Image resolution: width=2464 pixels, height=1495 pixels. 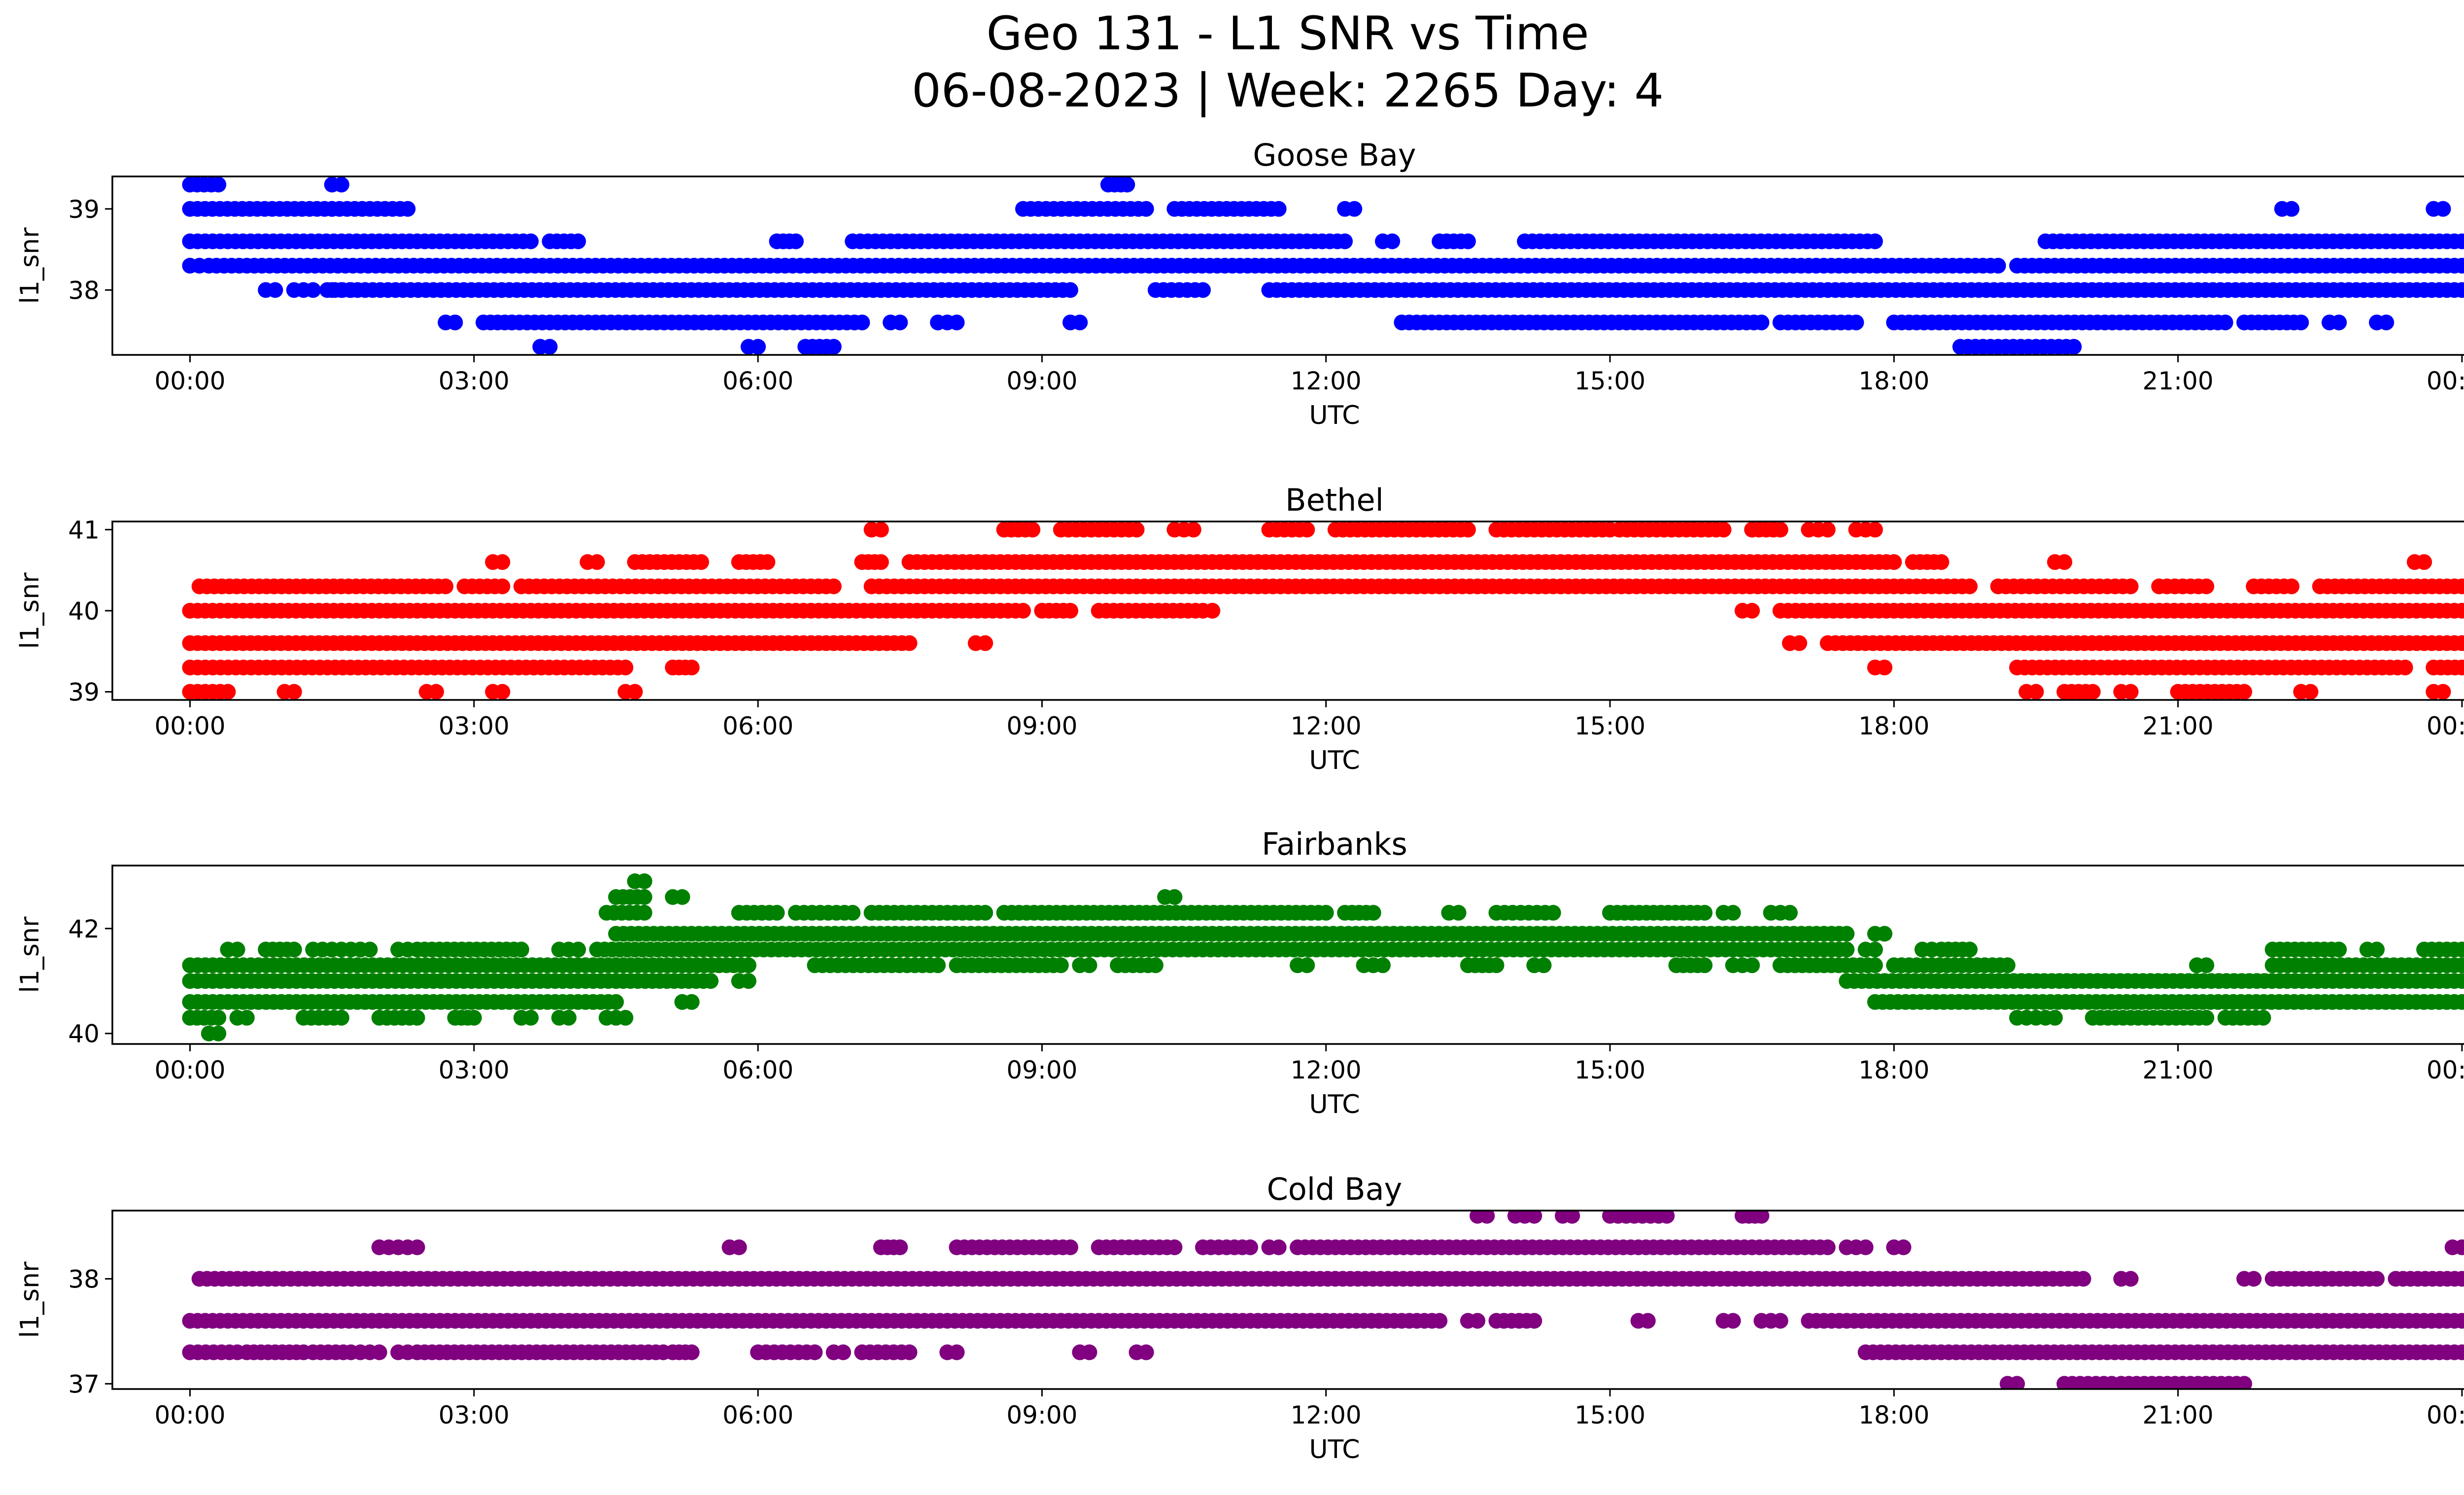 I want to click on x-tick-label: 03:00, so click(x=474, y=1070).